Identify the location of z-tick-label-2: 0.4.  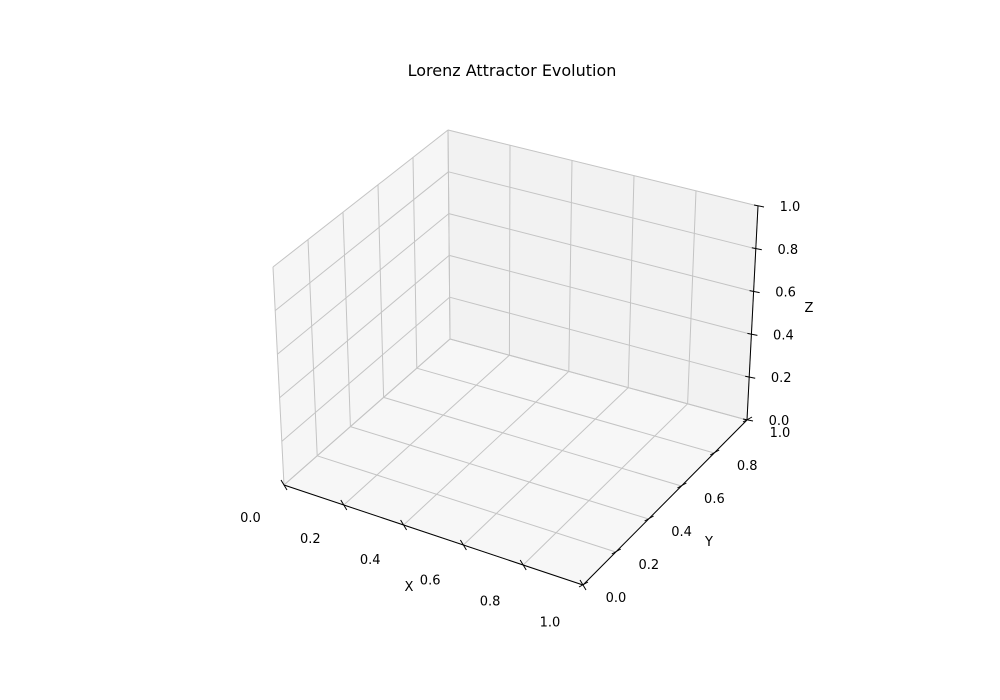
(783, 335).